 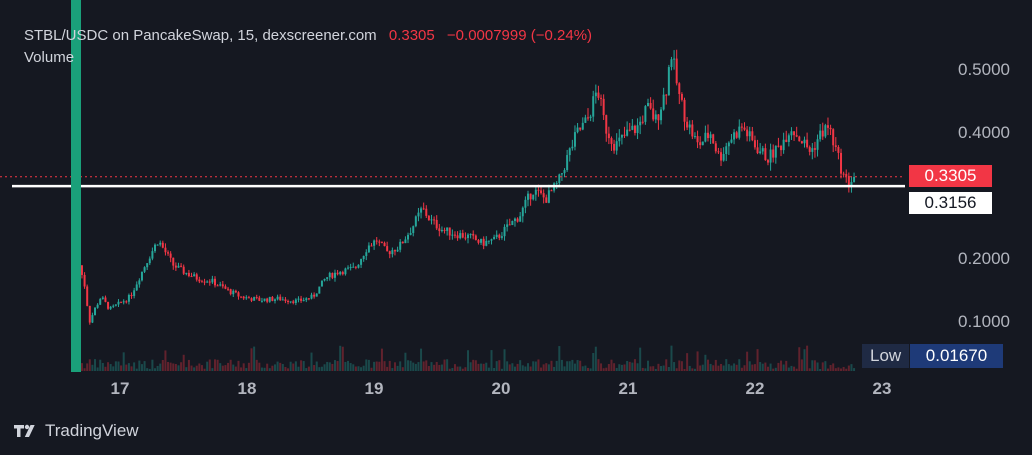 What do you see at coordinates (950, 203) in the screenshot?
I see `horizontal-line-price-tag: 0.3156` at bounding box center [950, 203].